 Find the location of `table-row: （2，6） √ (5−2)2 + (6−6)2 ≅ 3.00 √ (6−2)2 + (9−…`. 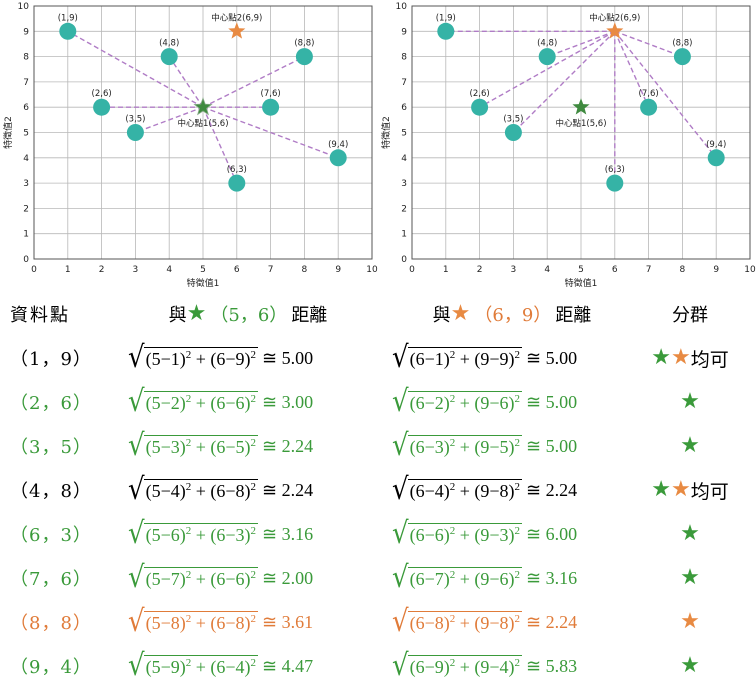

table-row: （2，6） √ (5−2)2 + (6−6)2 ≅ 3.00 √ (6−2)2 + (9−… is located at coordinates (378, 402).